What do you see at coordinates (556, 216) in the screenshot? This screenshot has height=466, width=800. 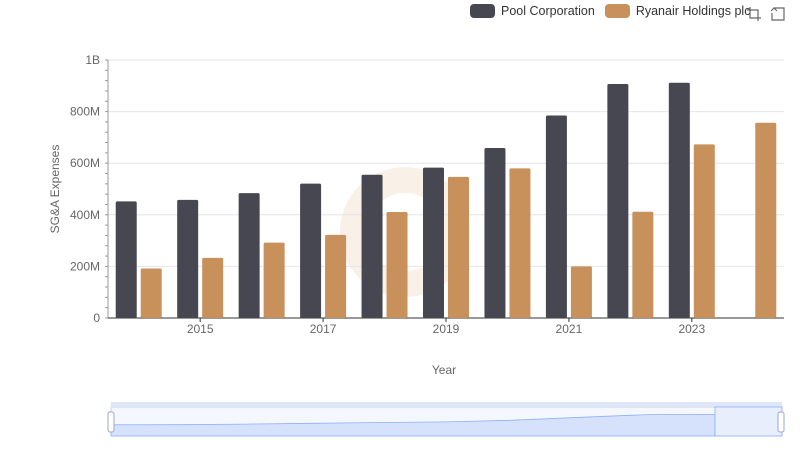 I see `bar-pool-2021` at bounding box center [556, 216].